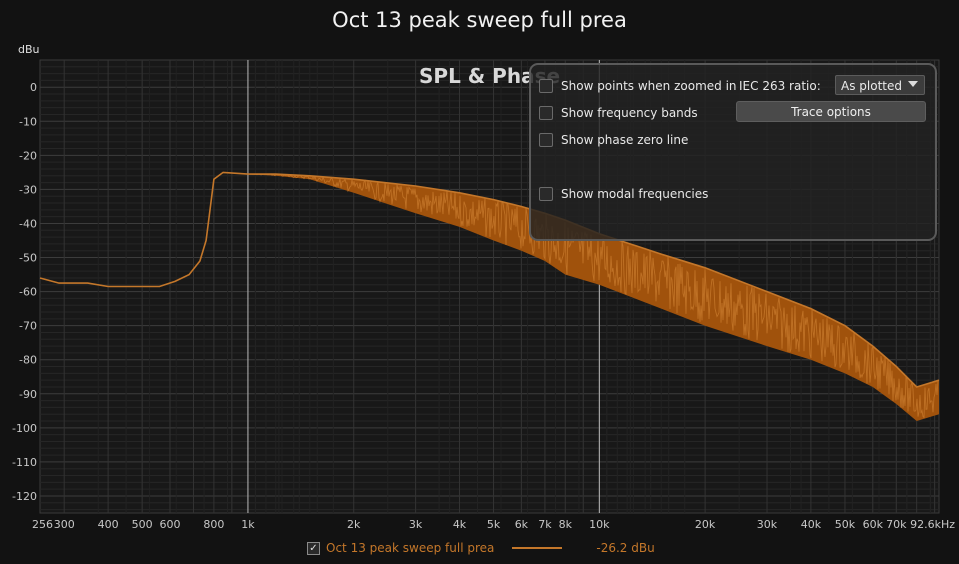 The width and height of the screenshot is (959, 564). What do you see at coordinates (767, 524) in the screenshot?
I see `x-tick-label: 30k` at bounding box center [767, 524].